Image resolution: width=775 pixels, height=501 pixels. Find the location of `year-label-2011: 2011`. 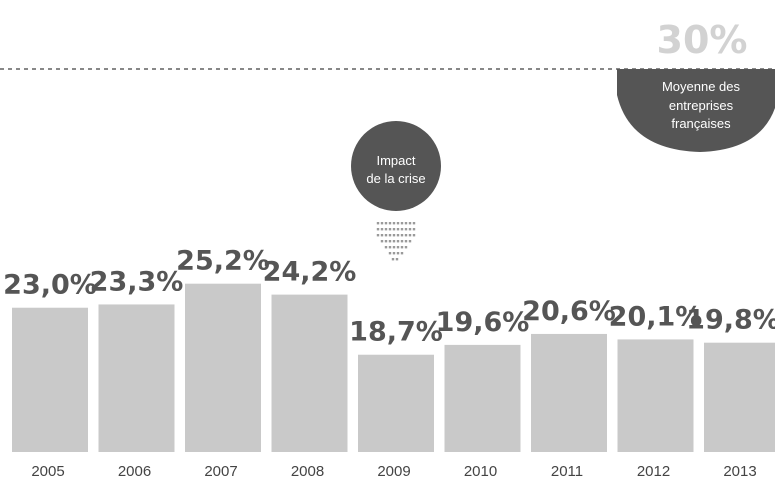

year-label-2011: 2011 is located at coordinates (567, 471).